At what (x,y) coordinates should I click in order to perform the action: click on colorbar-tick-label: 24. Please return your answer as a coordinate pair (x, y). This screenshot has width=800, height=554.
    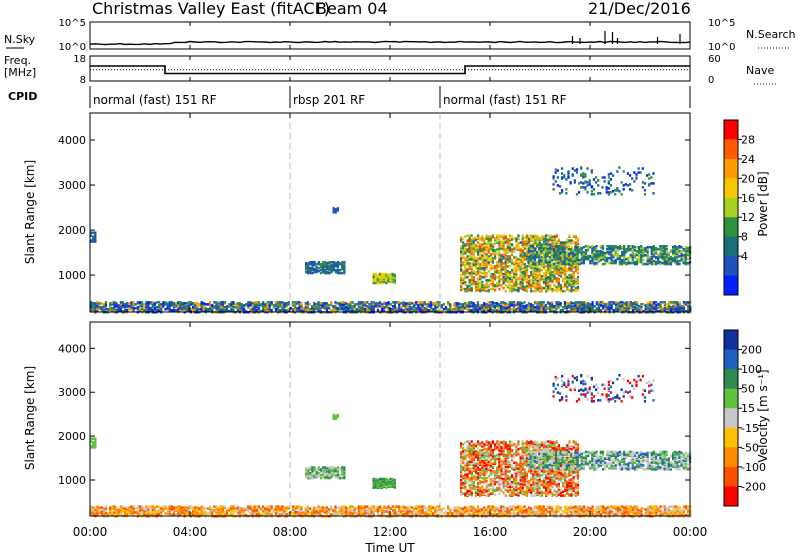
    Looking at the image, I should click on (748, 159).